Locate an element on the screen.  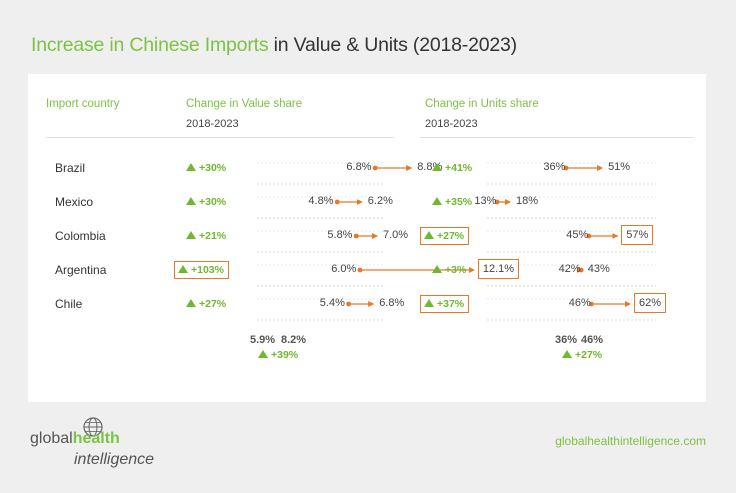
globe-icon is located at coordinates (93, 427).